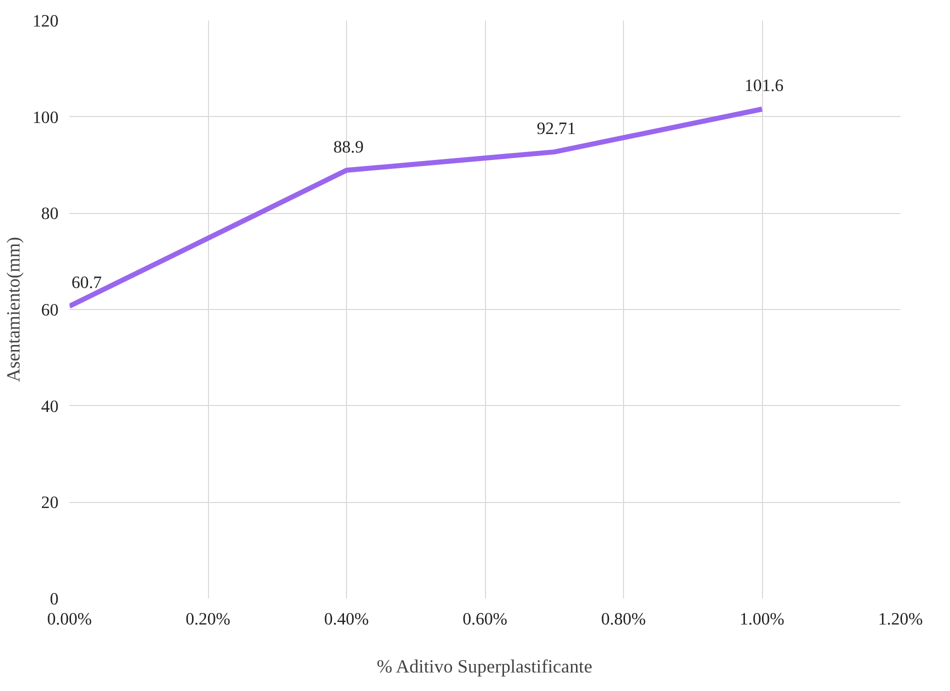  What do you see at coordinates (623, 619) in the screenshot?
I see `x-tick-label: 0.80%` at bounding box center [623, 619].